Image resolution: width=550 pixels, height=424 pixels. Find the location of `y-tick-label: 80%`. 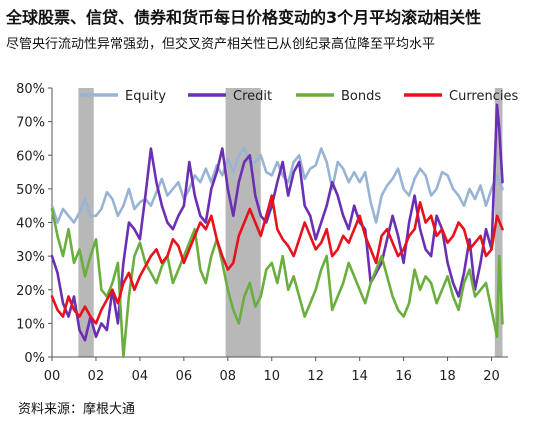

y-tick-label: 80% is located at coordinates (30, 89).